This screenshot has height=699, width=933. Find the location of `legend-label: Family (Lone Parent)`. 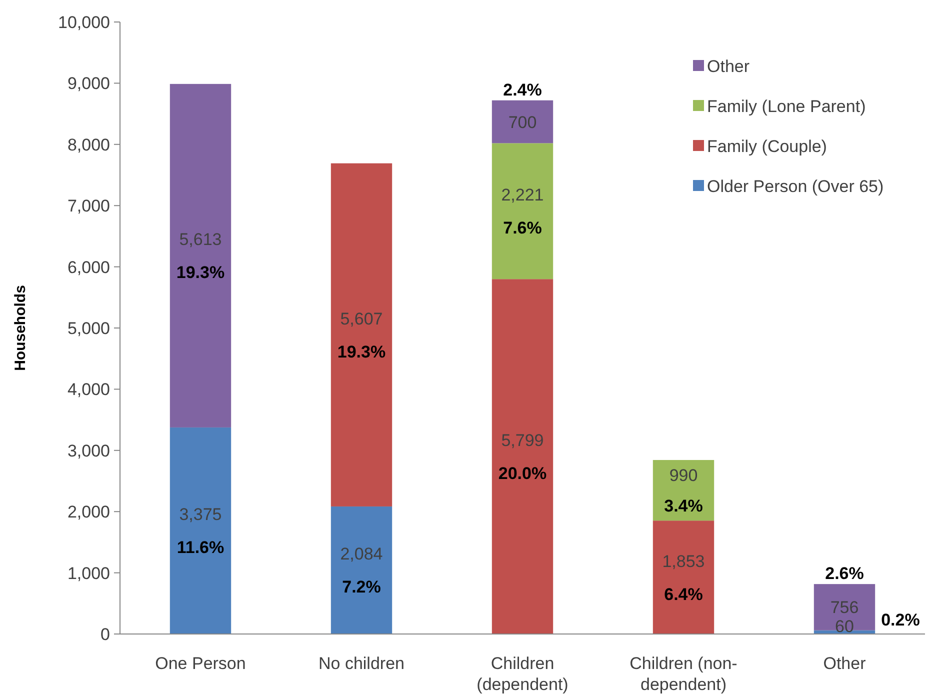

legend-label: Family (Lone Parent) is located at coordinates (786, 106).